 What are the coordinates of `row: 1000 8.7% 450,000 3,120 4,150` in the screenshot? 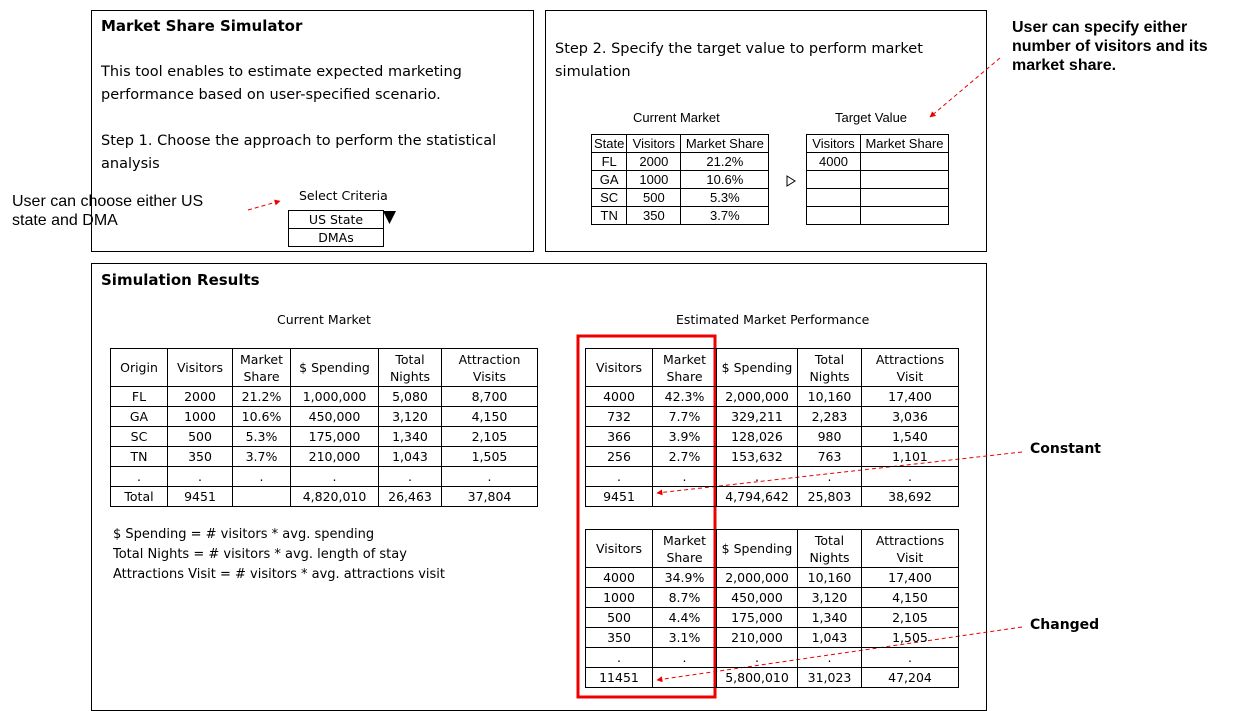 It's located at (772, 597).